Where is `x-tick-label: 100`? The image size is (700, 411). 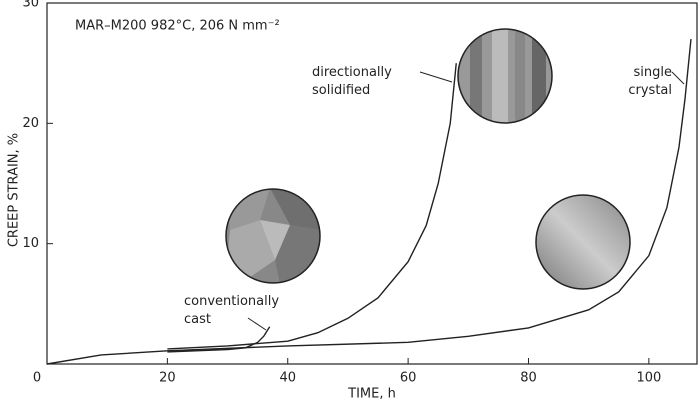
x-tick-label: 100 is located at coordinates (648, 378).